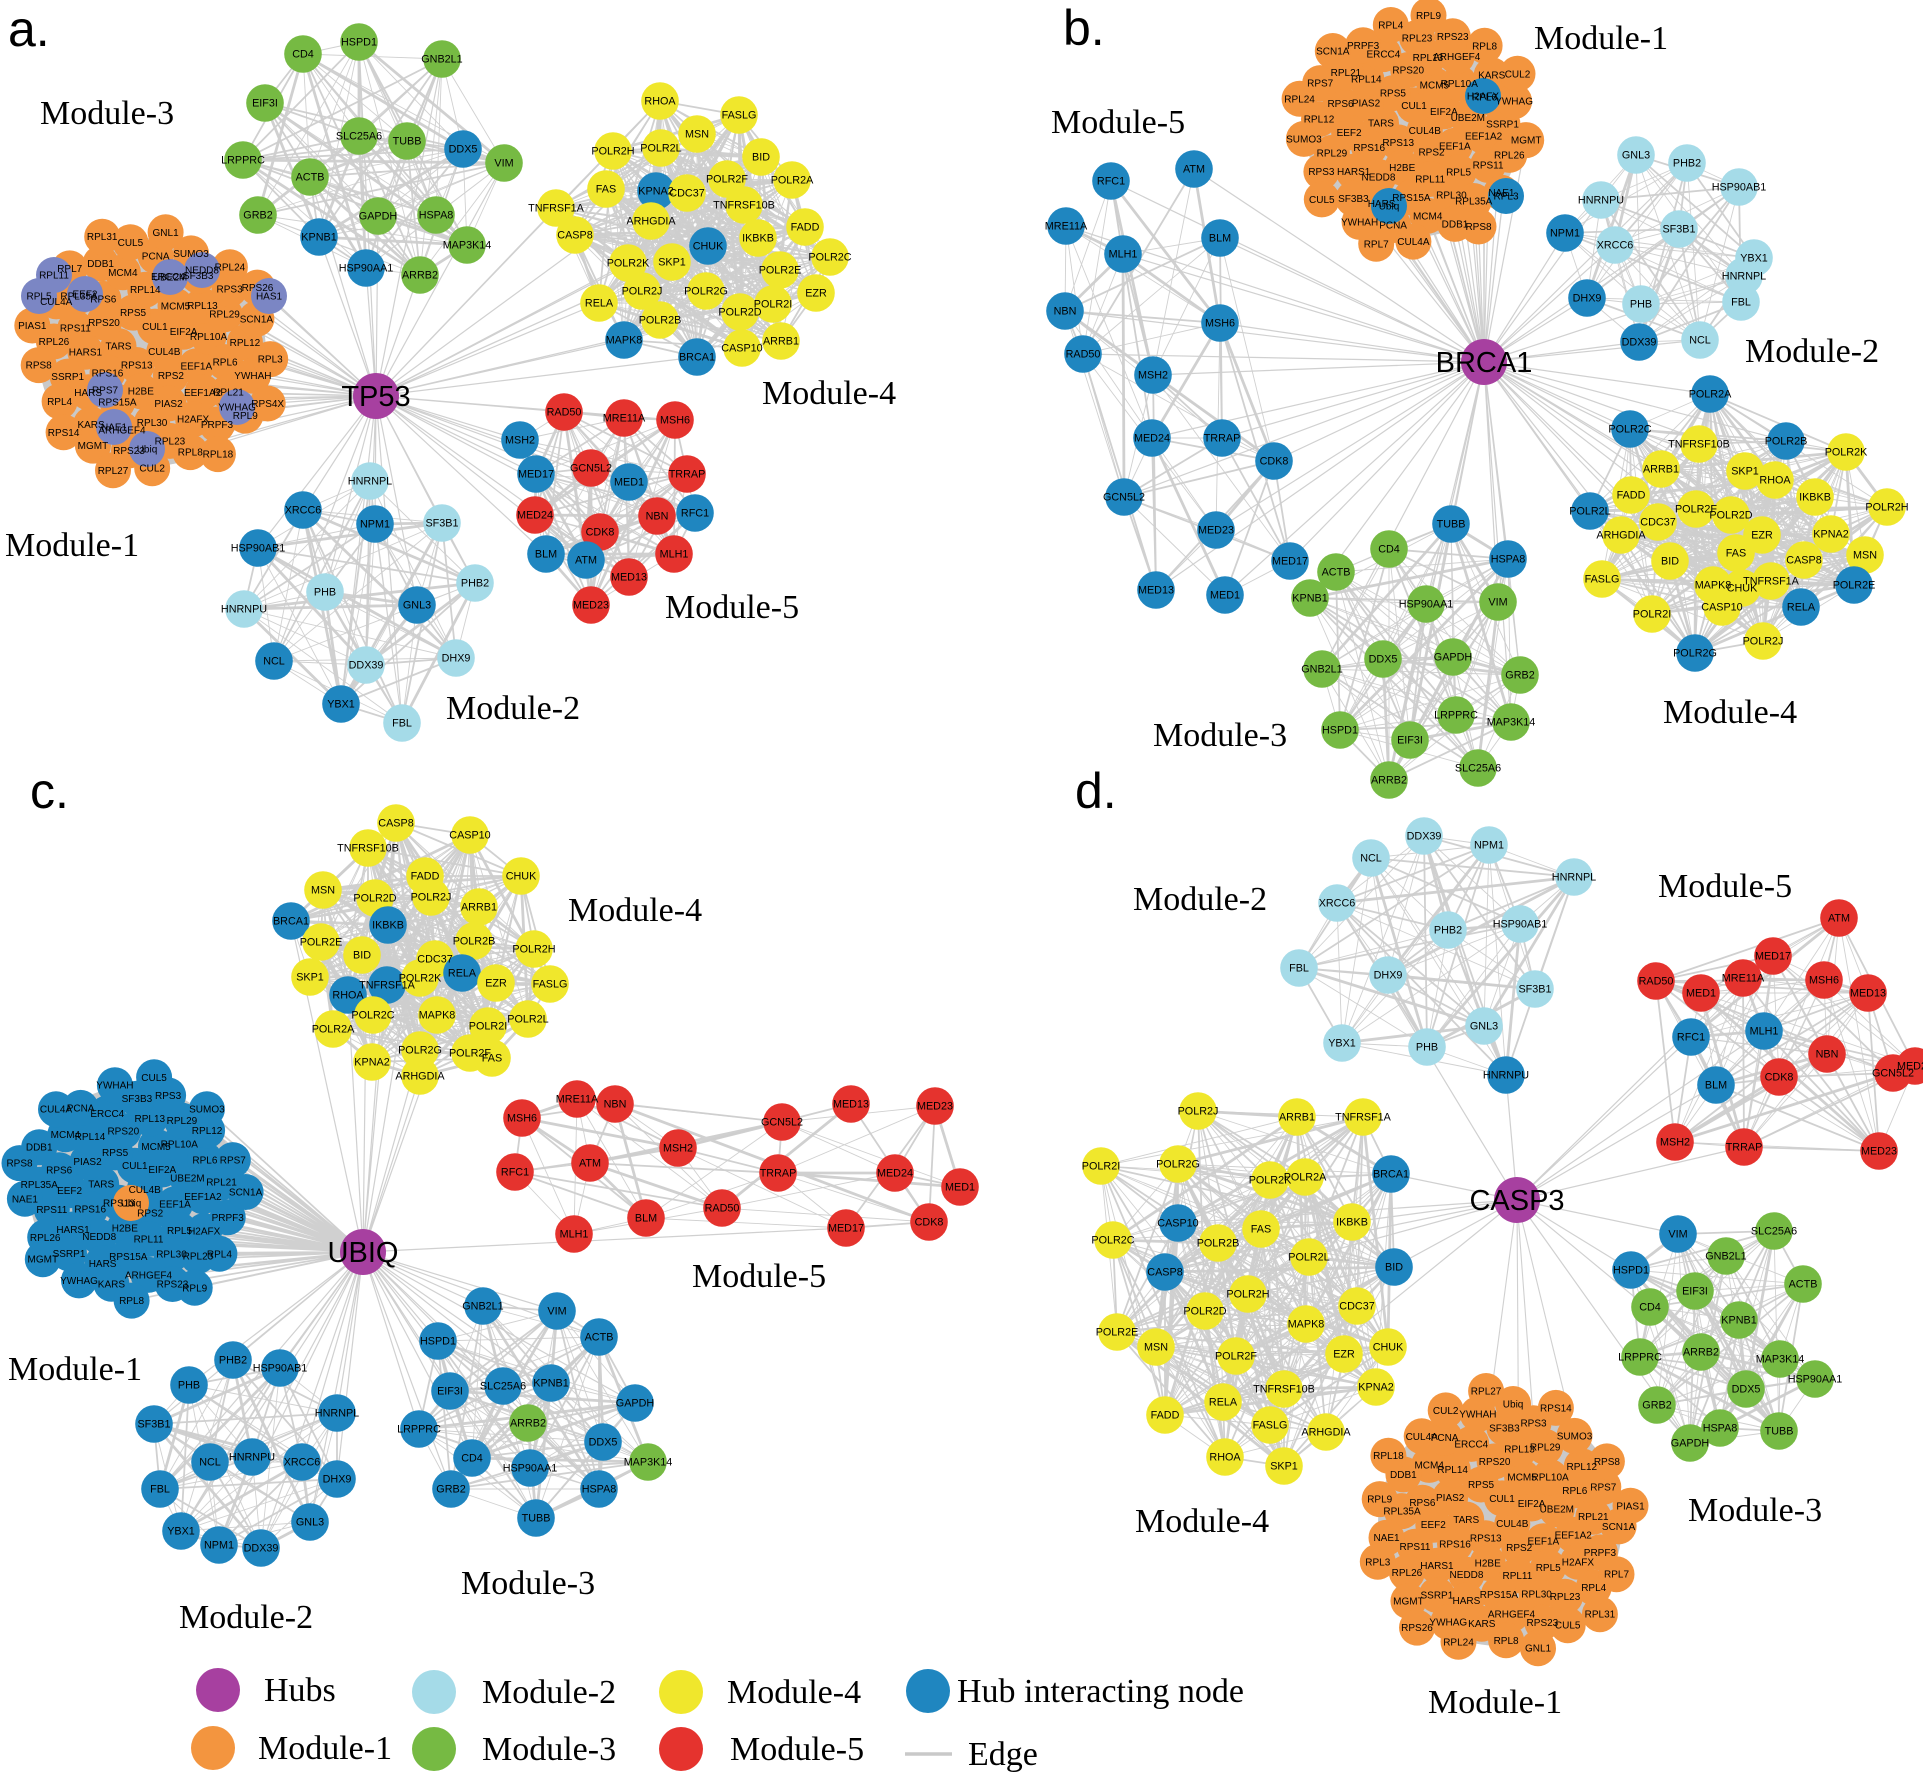  Describe the element at coordinates (168, 277) in the screenshot. I see `svg-text: ERCC4` at that location.